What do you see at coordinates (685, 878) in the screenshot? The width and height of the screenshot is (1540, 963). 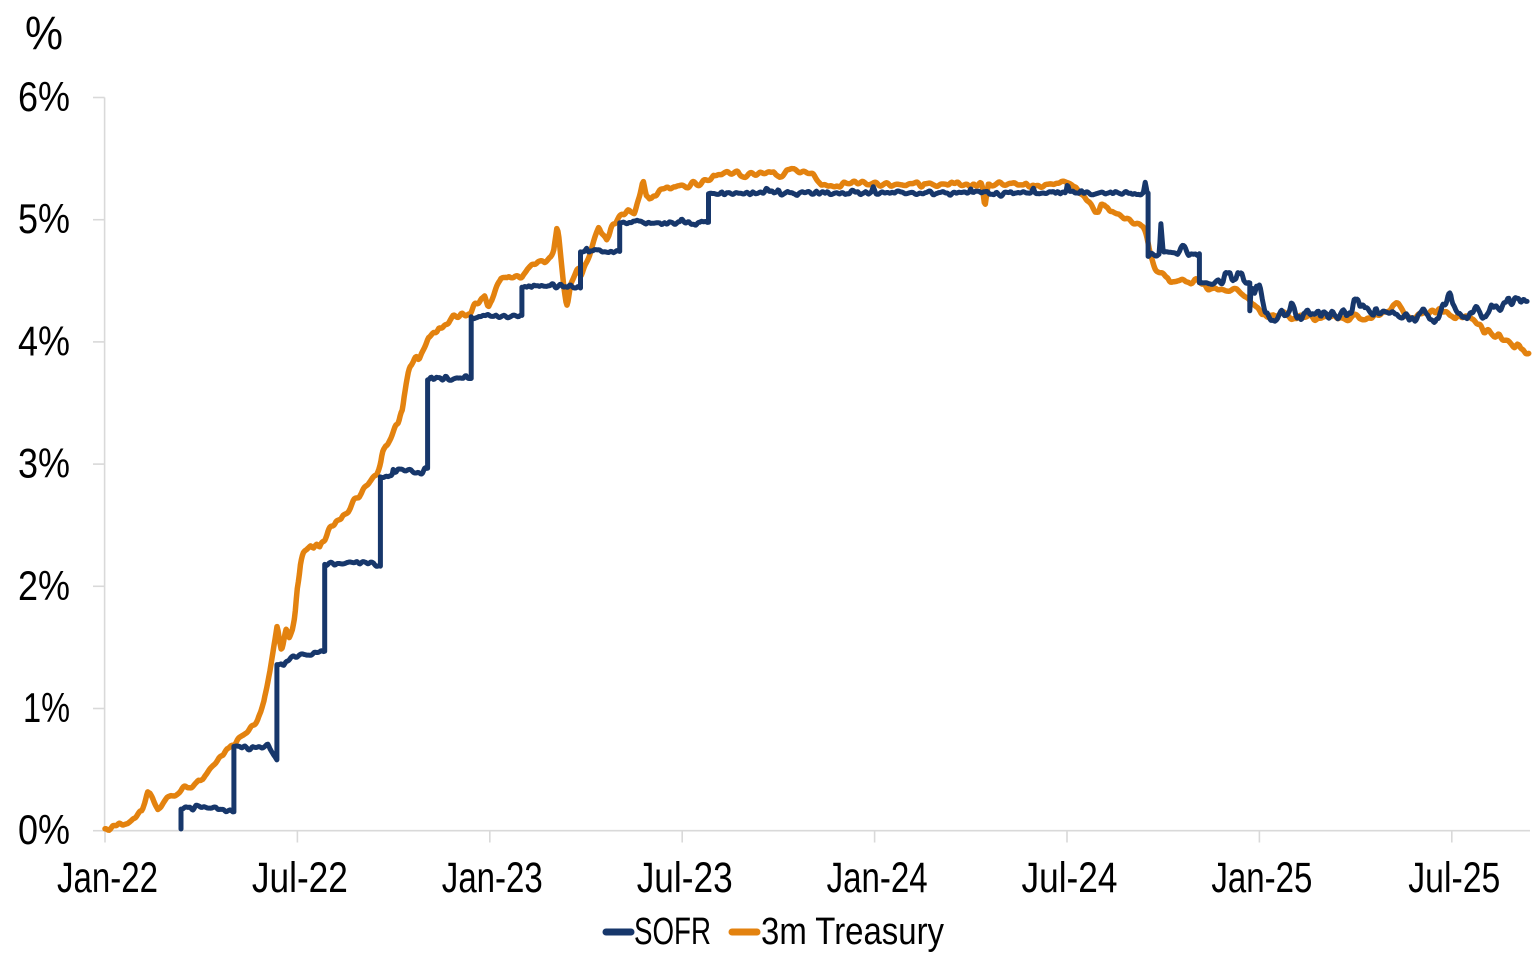 I see `svg-text: Jul-23` at bounding box center [685, 878].